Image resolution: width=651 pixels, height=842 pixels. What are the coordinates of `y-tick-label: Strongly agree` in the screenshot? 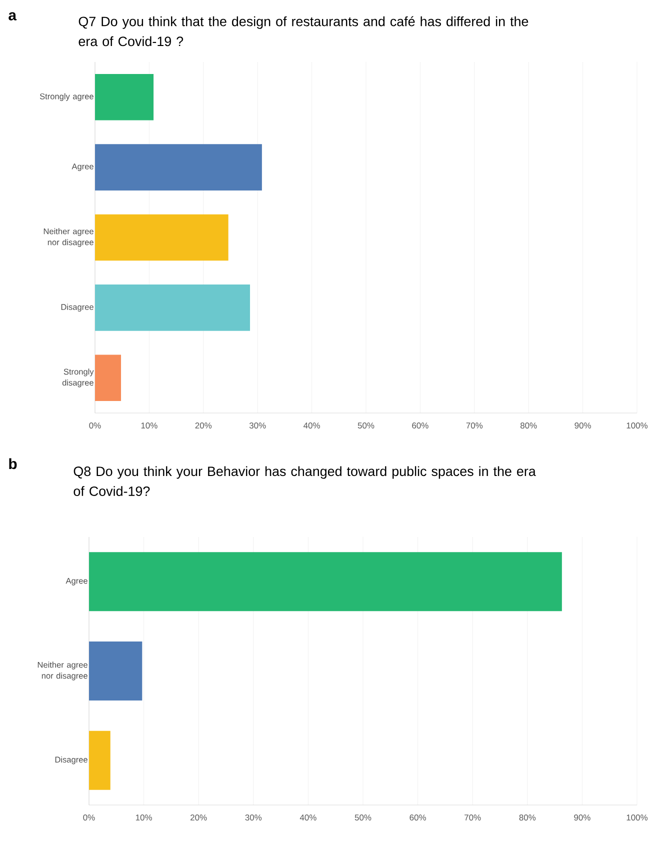 It's located at (67, 97).